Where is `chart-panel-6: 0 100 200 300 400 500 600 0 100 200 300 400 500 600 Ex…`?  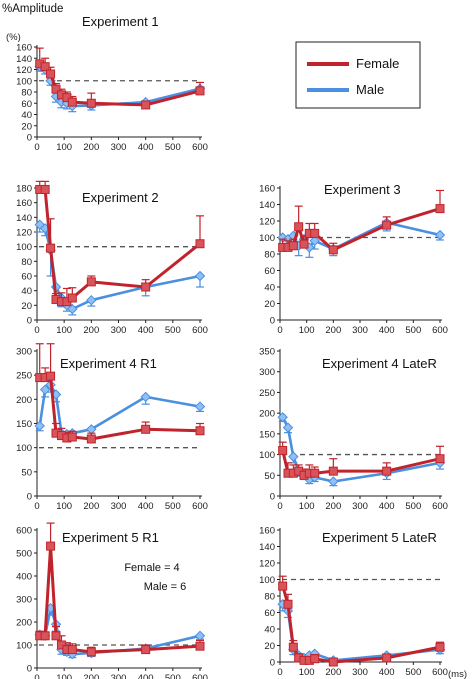 chart-panel-6: 0 100 200 300 400 500 600 0 100 200 300 400 500 600 Ex… is located at coordinates (112, 600).